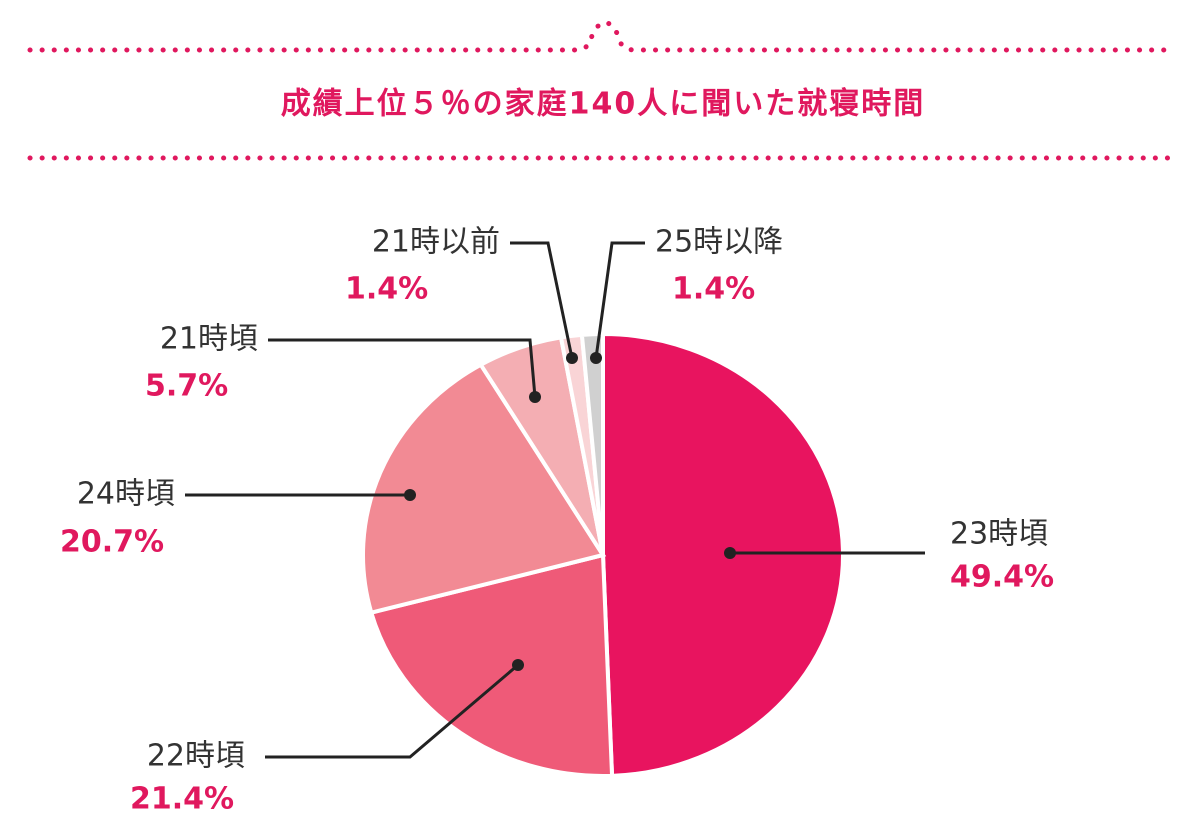  What do you see at coordinates (1002, 577) in the screenshot?
I see `value-label: 49.4%` at bounding box center [1002, 577].